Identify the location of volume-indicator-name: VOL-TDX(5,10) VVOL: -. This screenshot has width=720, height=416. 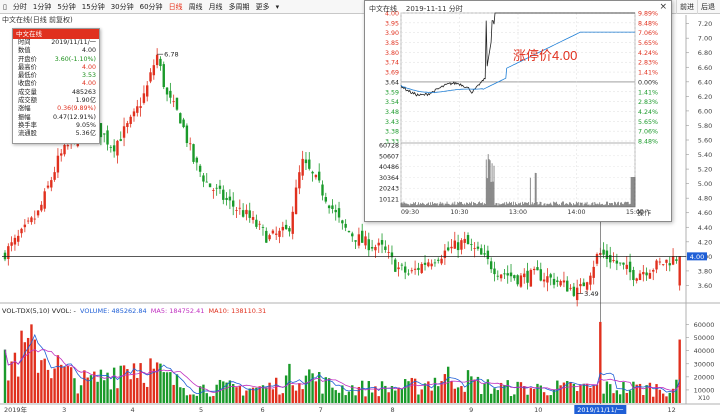
(39, 311).